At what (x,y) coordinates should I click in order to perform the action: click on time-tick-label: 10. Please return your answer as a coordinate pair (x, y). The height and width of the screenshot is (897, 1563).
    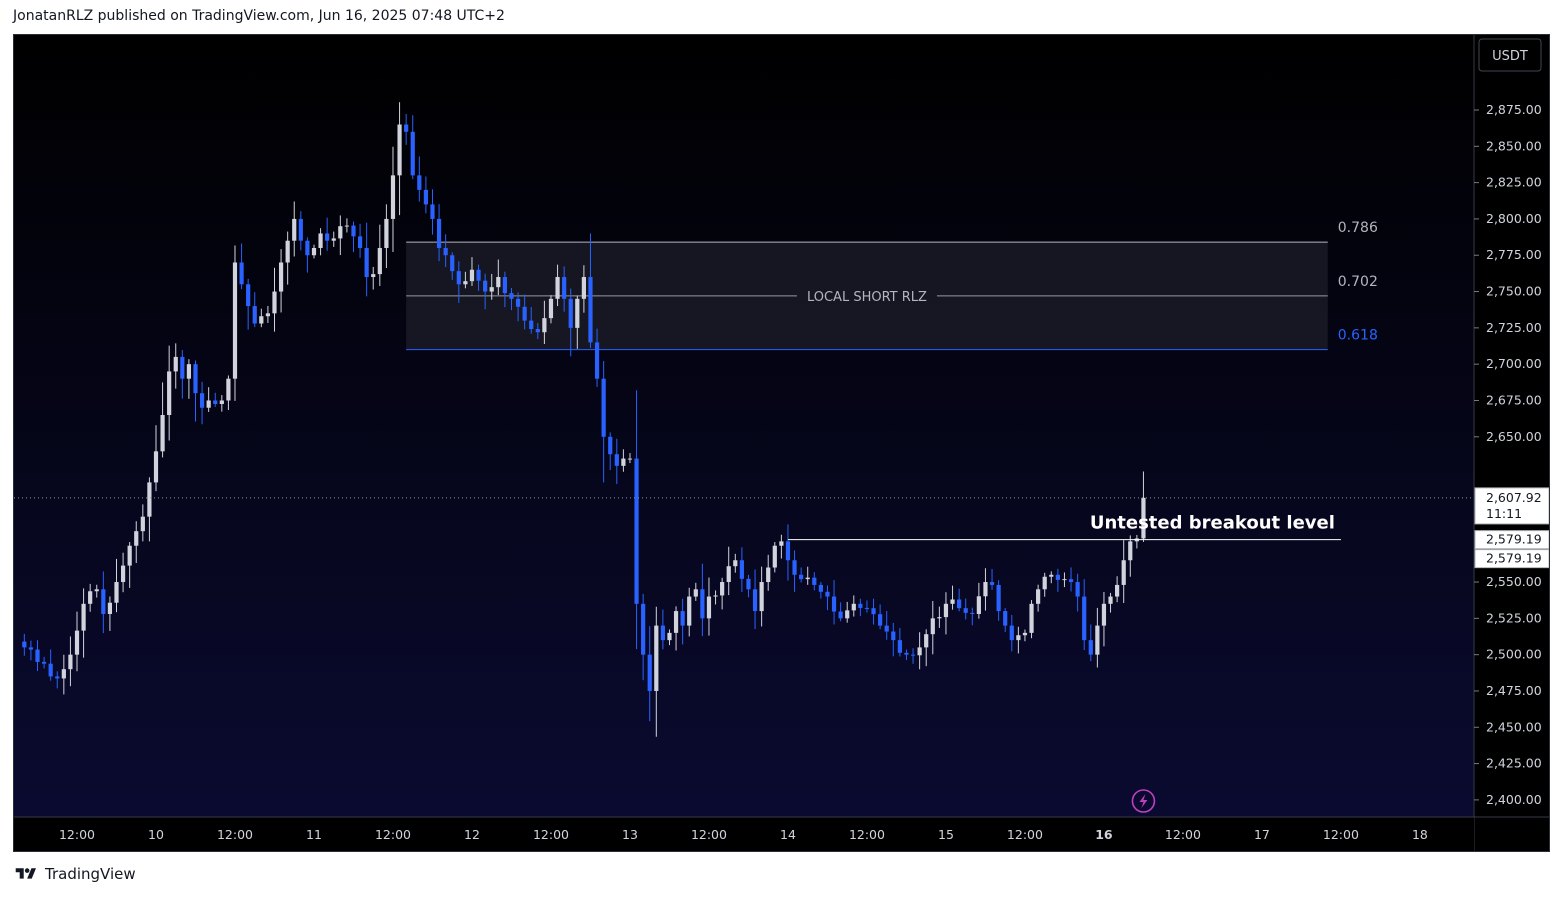
    Looking at the image, I should click on (156, 834).